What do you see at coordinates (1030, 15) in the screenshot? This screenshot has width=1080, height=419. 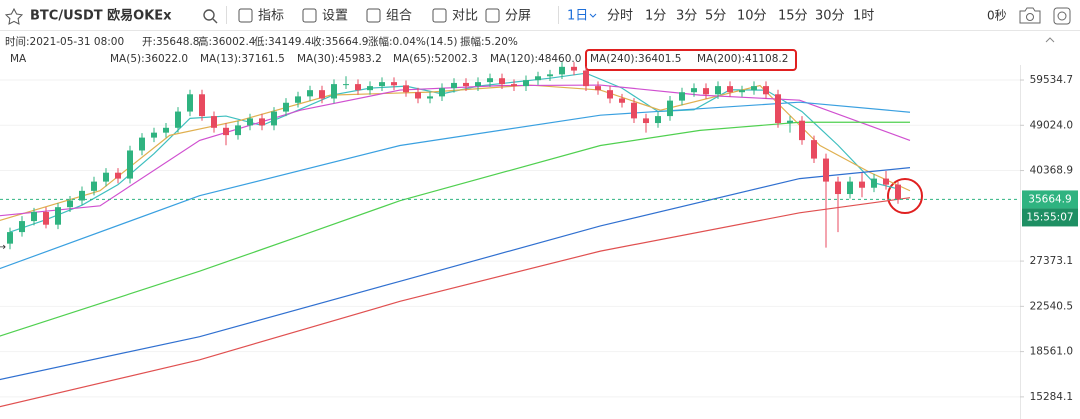 I see `camera-icon` at bounding box center [1030, 15].